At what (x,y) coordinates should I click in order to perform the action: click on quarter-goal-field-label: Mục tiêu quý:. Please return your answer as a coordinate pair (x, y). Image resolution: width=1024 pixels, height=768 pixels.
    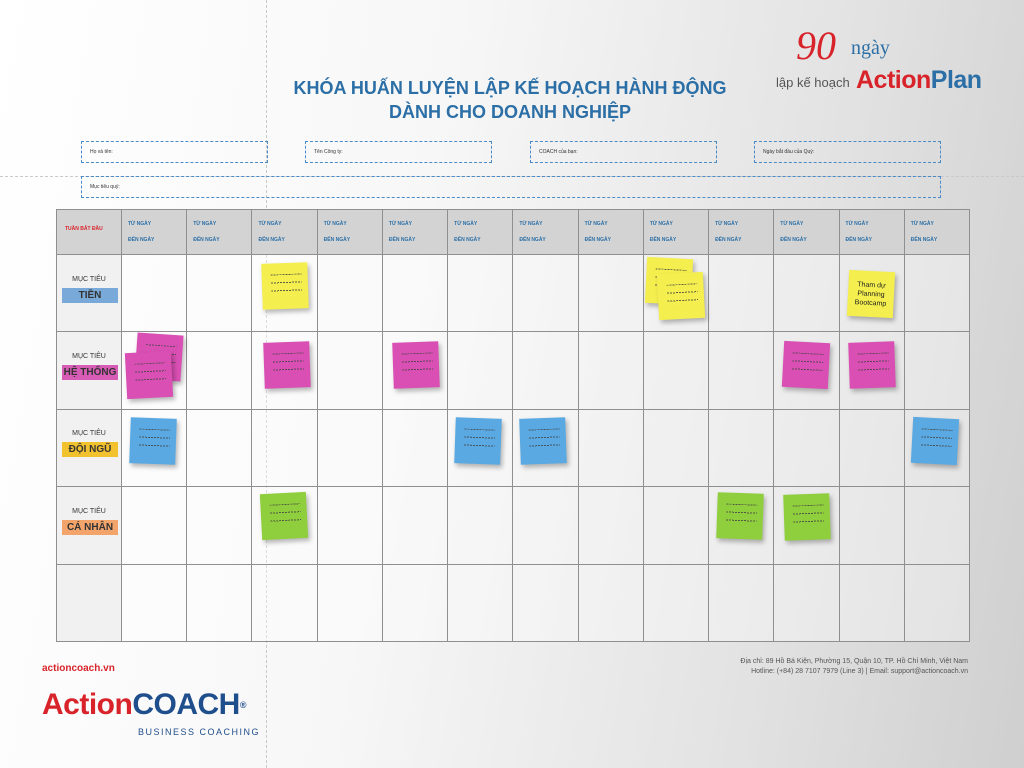
    Looking at the image, I should click on (105, 187).